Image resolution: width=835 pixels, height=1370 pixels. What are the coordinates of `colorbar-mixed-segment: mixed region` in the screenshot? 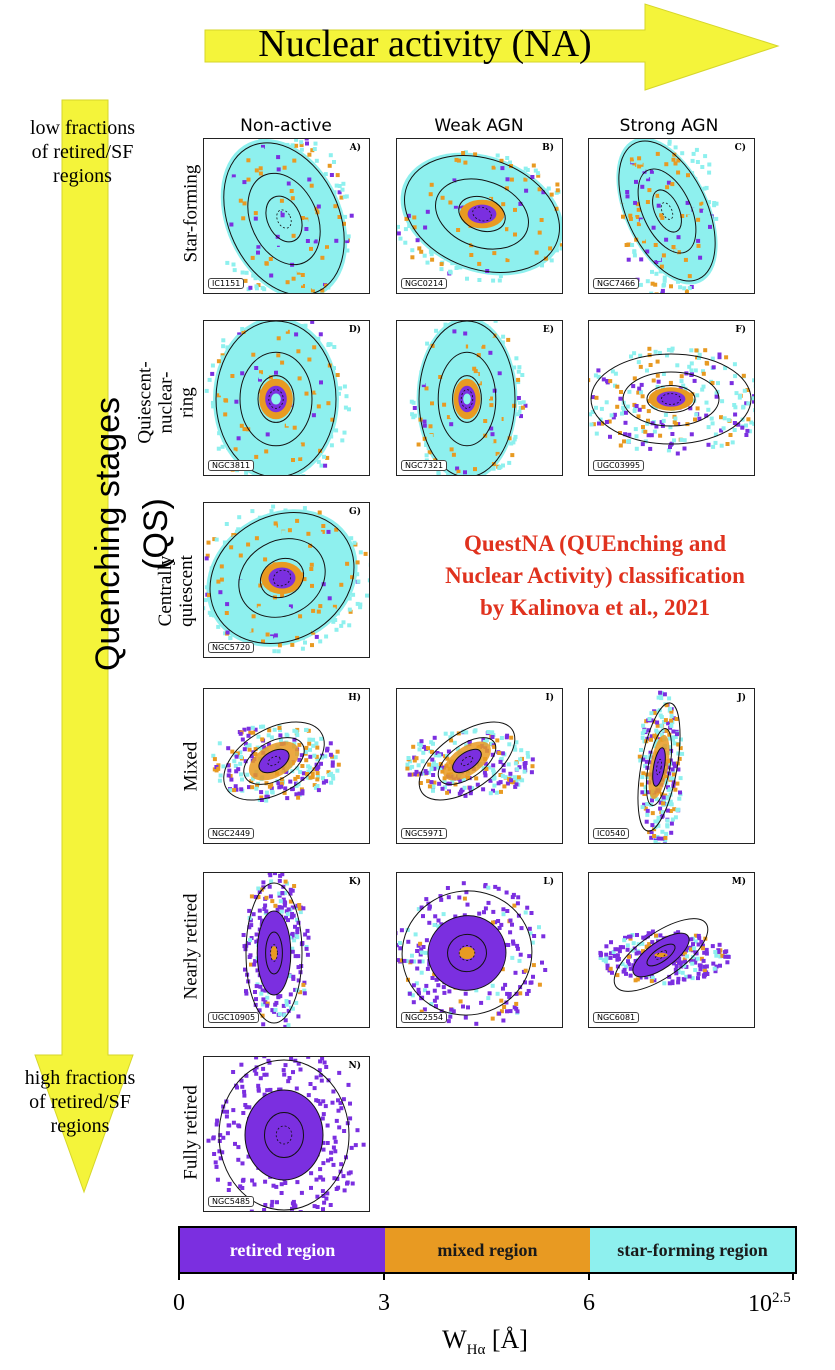 It's located at (487, 1250).